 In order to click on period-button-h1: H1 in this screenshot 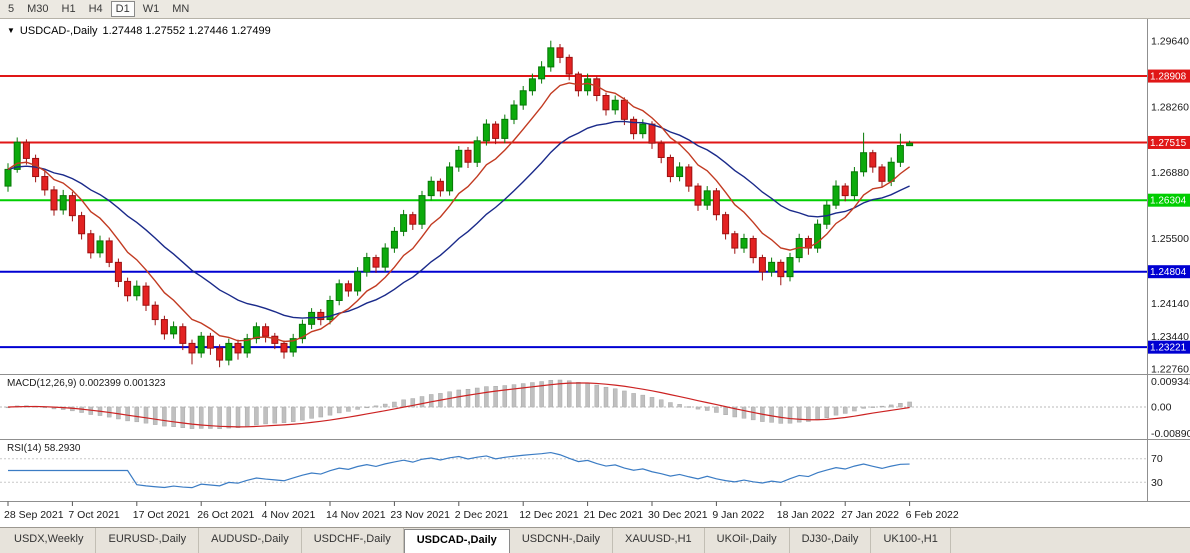, I will do `click(68, 9)`.